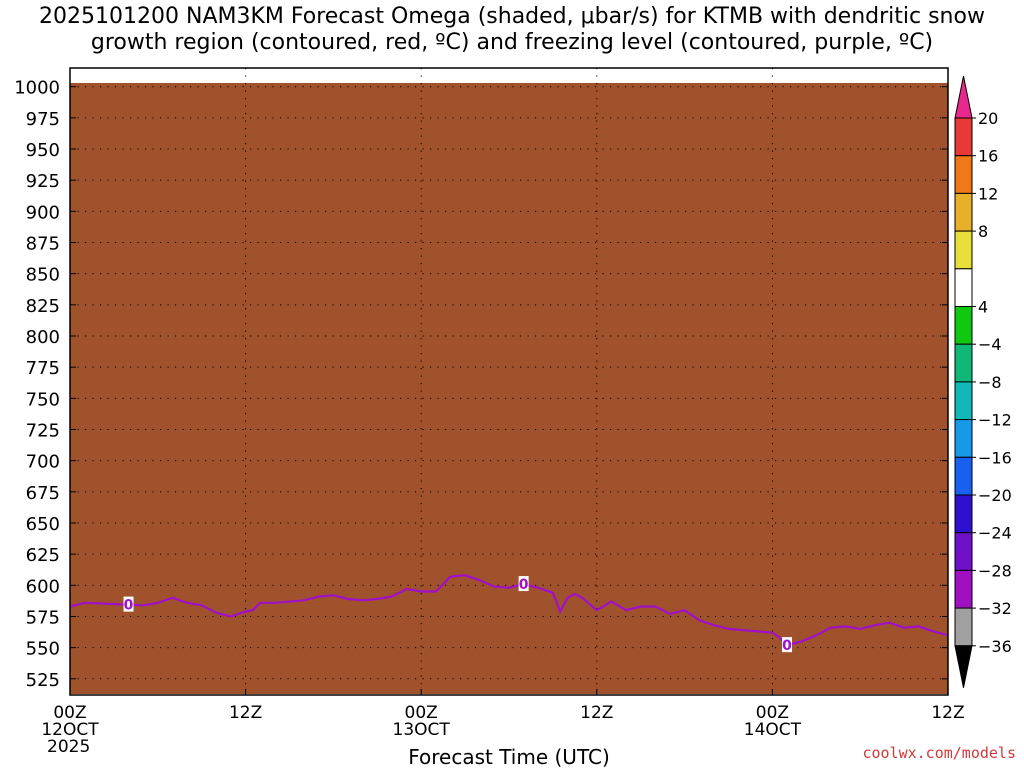 This screenshot has height=768, width=1024. Describe the element at coordinates (947, 713) in the screenshot. I see `x-tick-label-h60-0: 12Z` at that location.